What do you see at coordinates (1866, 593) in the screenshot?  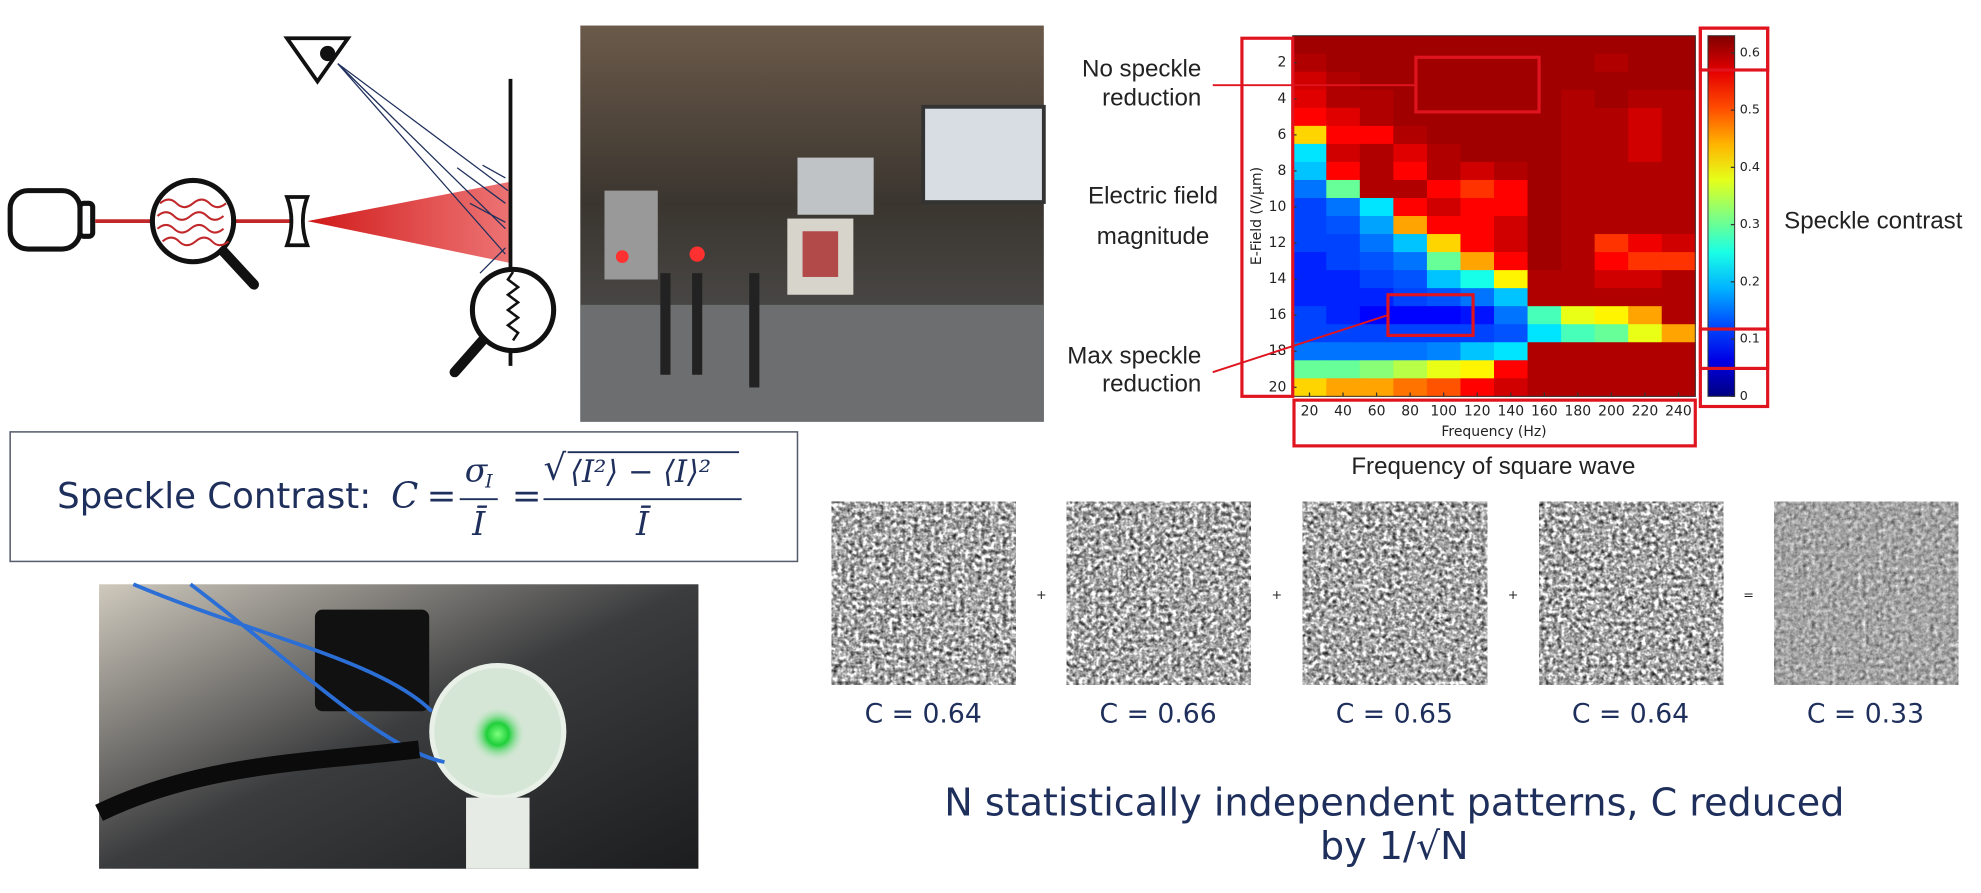 I see `speckle-pattern` at bounding box center [1866, 593].